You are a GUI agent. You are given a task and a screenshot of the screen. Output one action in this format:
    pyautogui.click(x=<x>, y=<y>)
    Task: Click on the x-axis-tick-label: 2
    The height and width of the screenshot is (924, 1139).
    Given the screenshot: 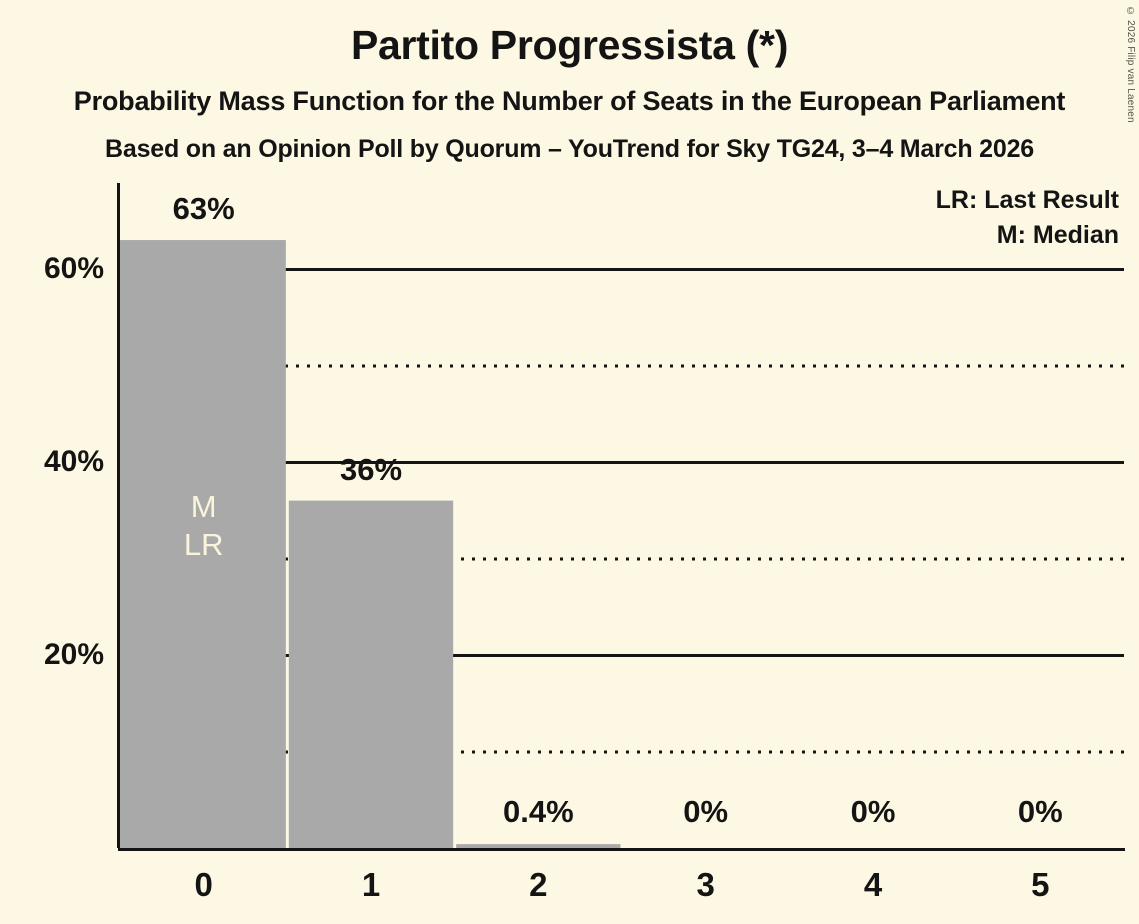 What is the action you would take?
    pyautogui.click(x=538, y=884)
    